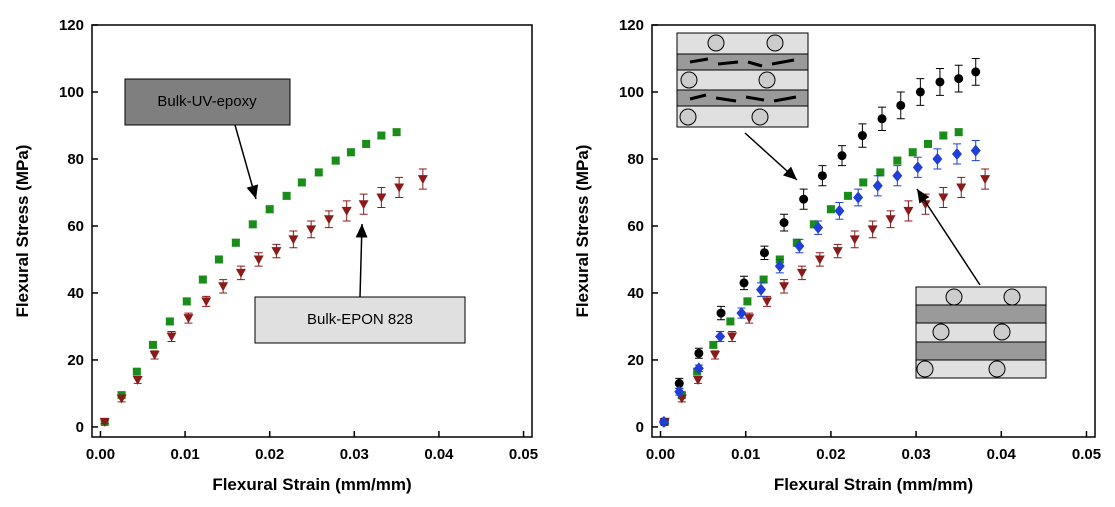 This screenshot has width=1115, height=507. I want to click on x-tick-label: 0.01, so click(184, 454).